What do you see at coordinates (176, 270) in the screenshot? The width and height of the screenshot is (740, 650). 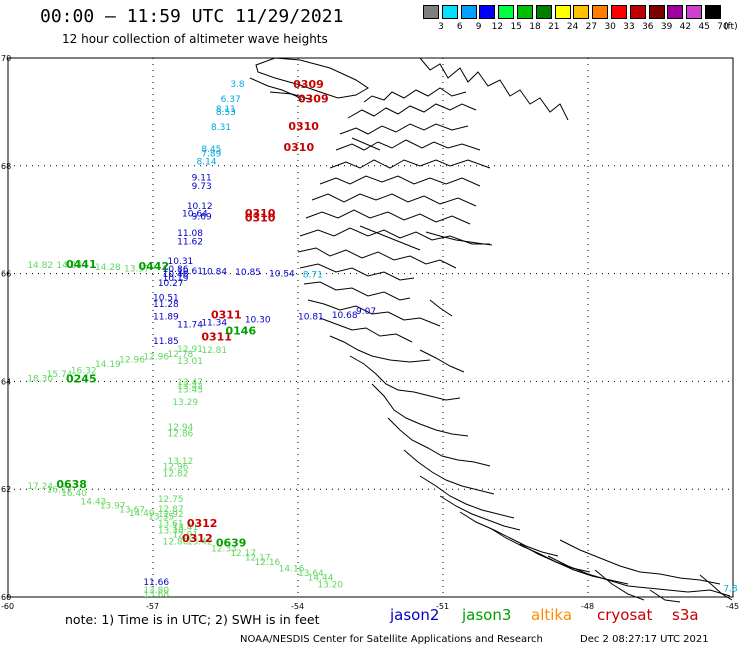 I see `swh-value: 10.86` at bounding box center [176, 270].